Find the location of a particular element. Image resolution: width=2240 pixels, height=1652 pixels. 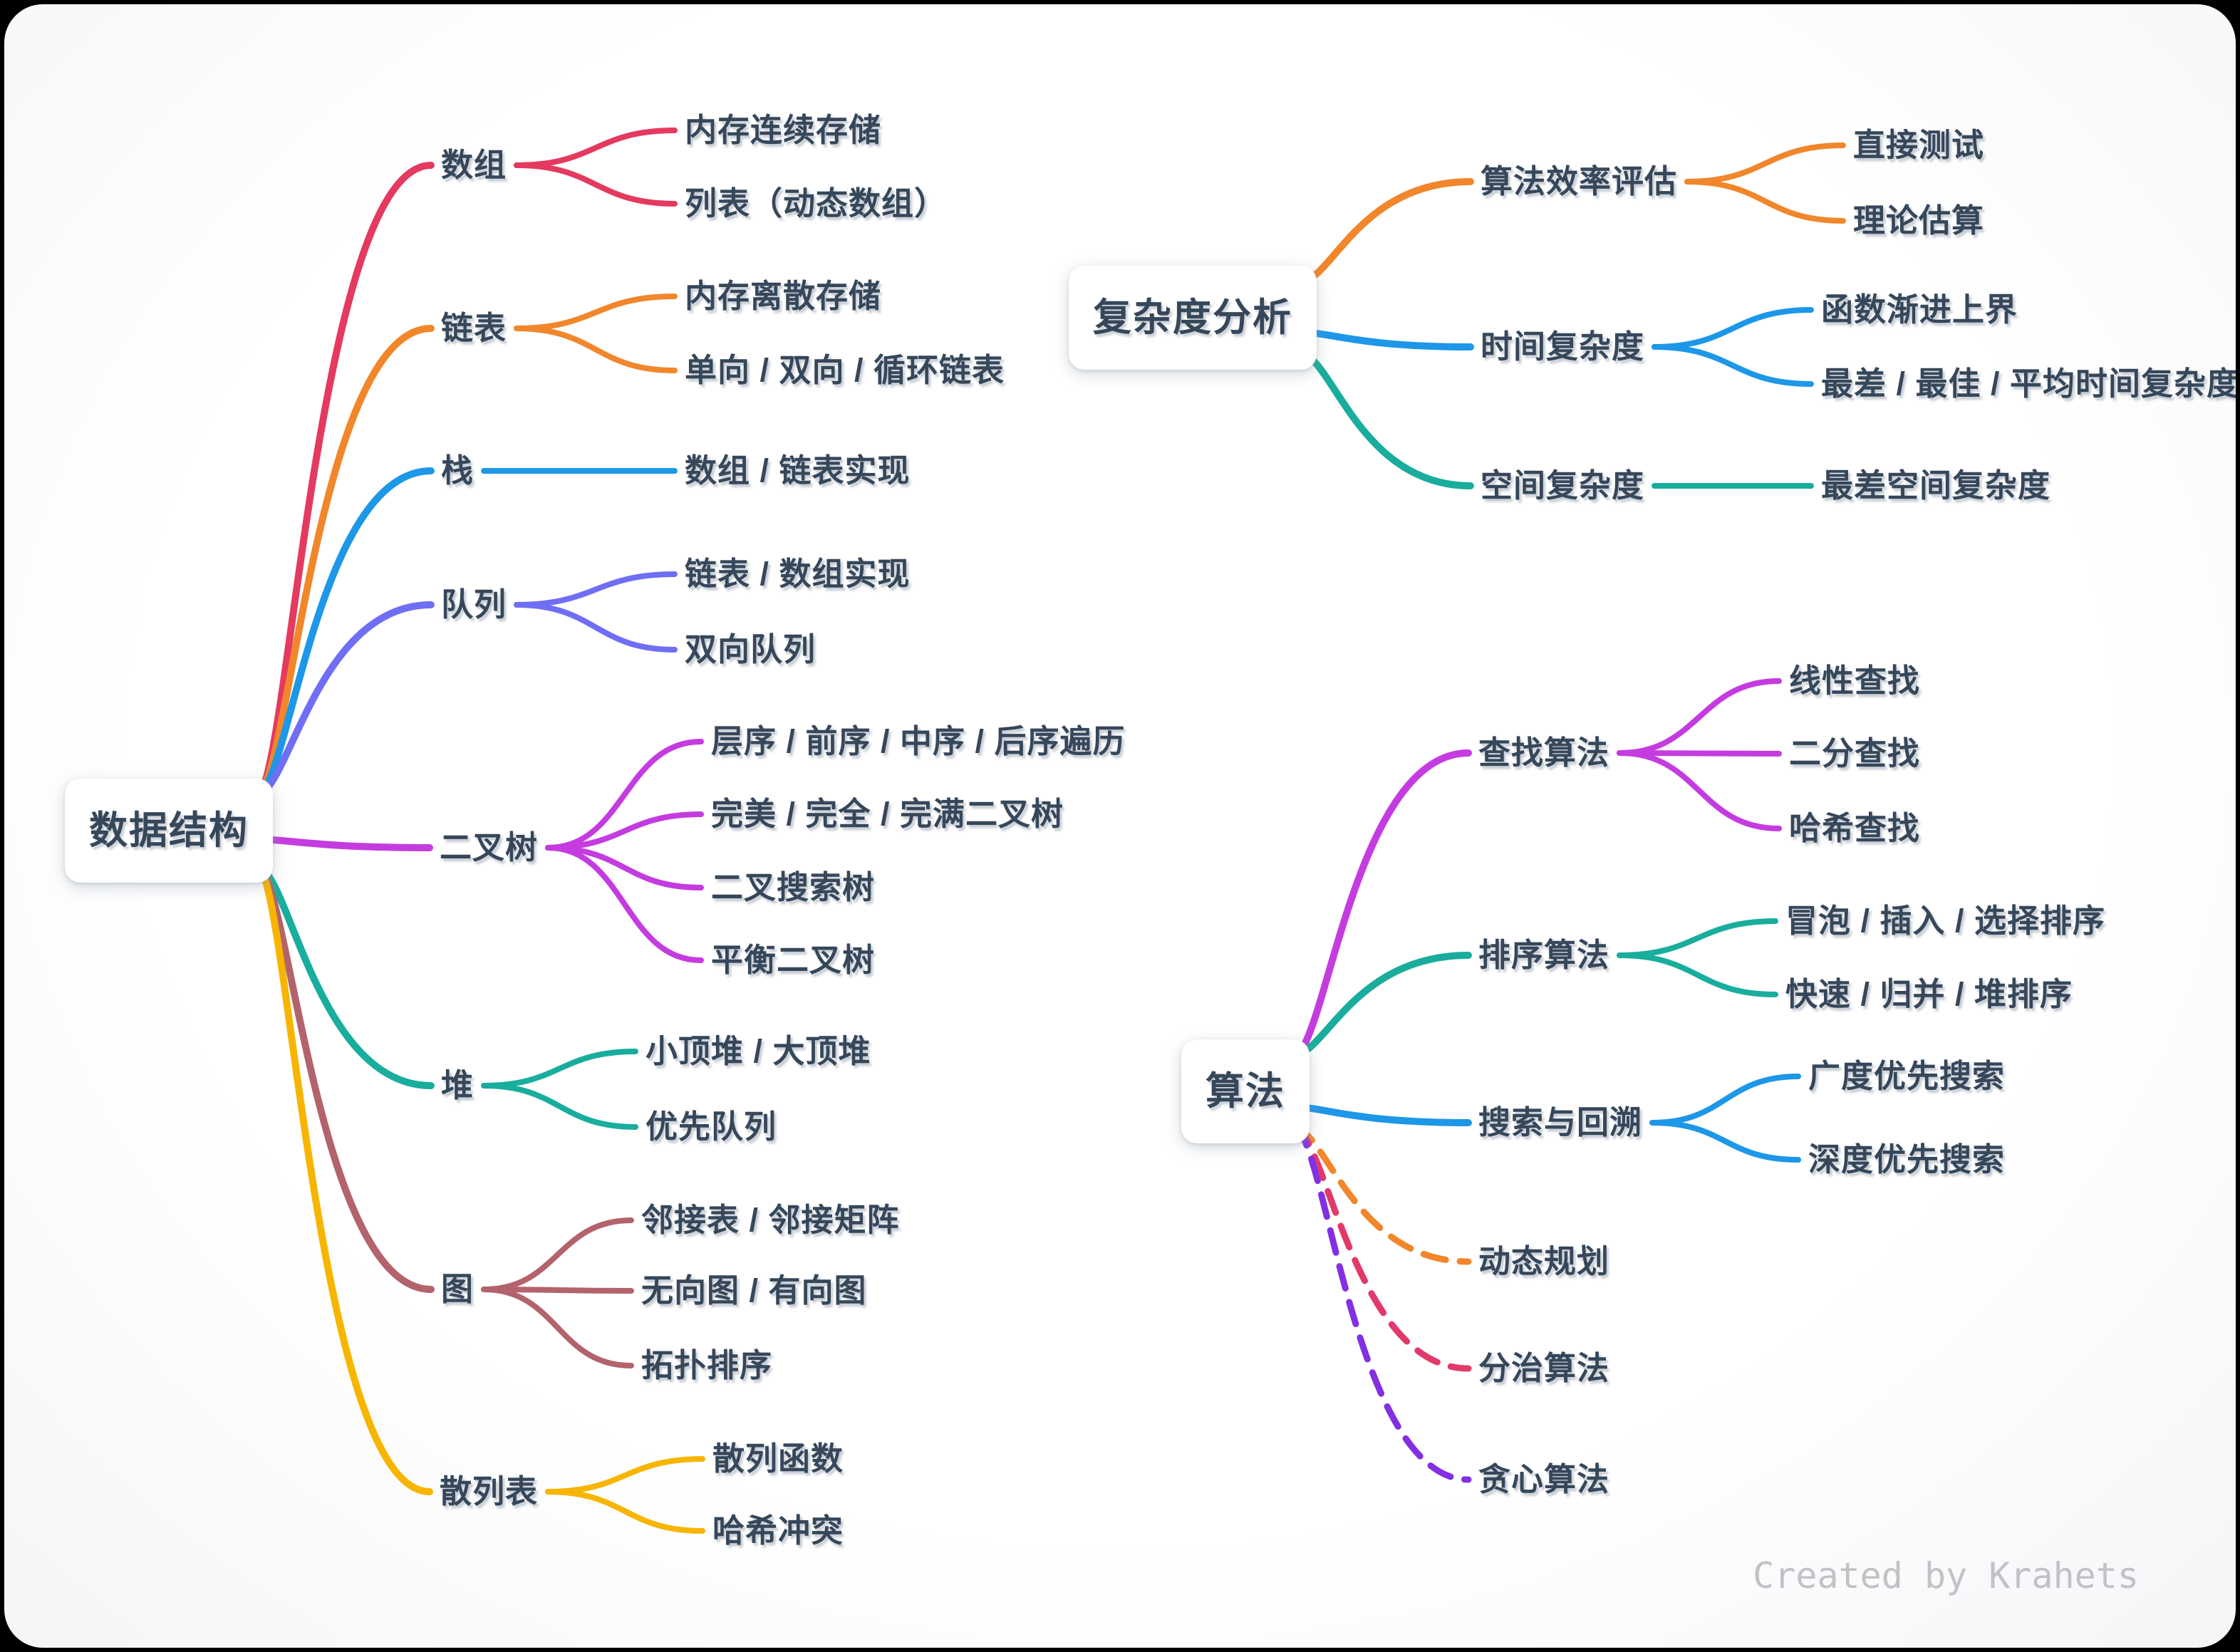

leaf-node: 函数渐进上界 is located at coordinates (1920, 309).